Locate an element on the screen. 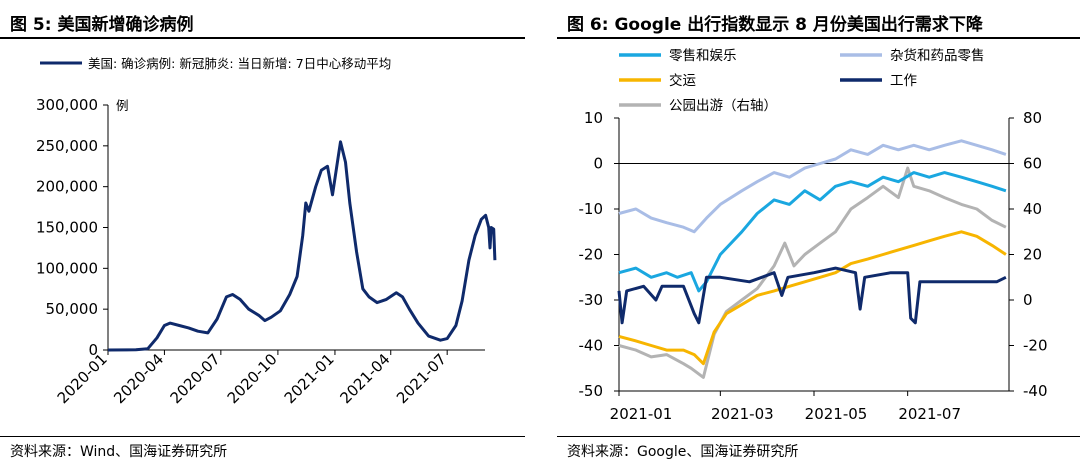  legend-label: 公园出游（右轴） is located at coordinates (723, 106).